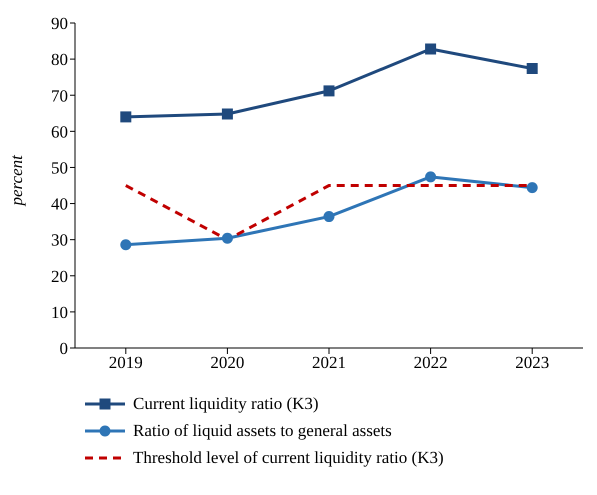 The width and height of the screenshot is (597, 495). Describe the element at coordinates (288, 458) in the screenshot. I see `legend-label: Threshold level of current liquidity ratio (K3)` at that location.